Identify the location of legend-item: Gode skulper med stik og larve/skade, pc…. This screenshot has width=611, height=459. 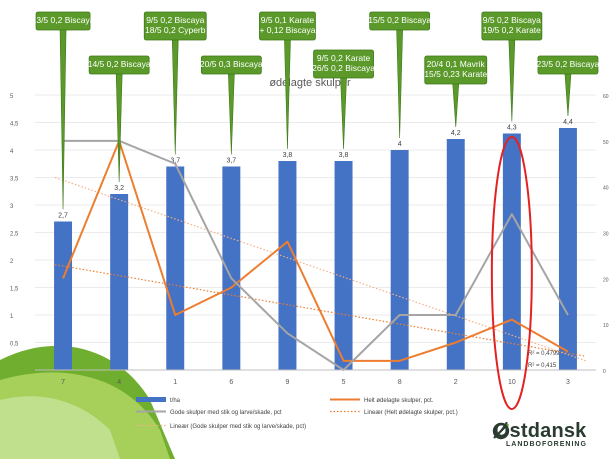
(209, 413).